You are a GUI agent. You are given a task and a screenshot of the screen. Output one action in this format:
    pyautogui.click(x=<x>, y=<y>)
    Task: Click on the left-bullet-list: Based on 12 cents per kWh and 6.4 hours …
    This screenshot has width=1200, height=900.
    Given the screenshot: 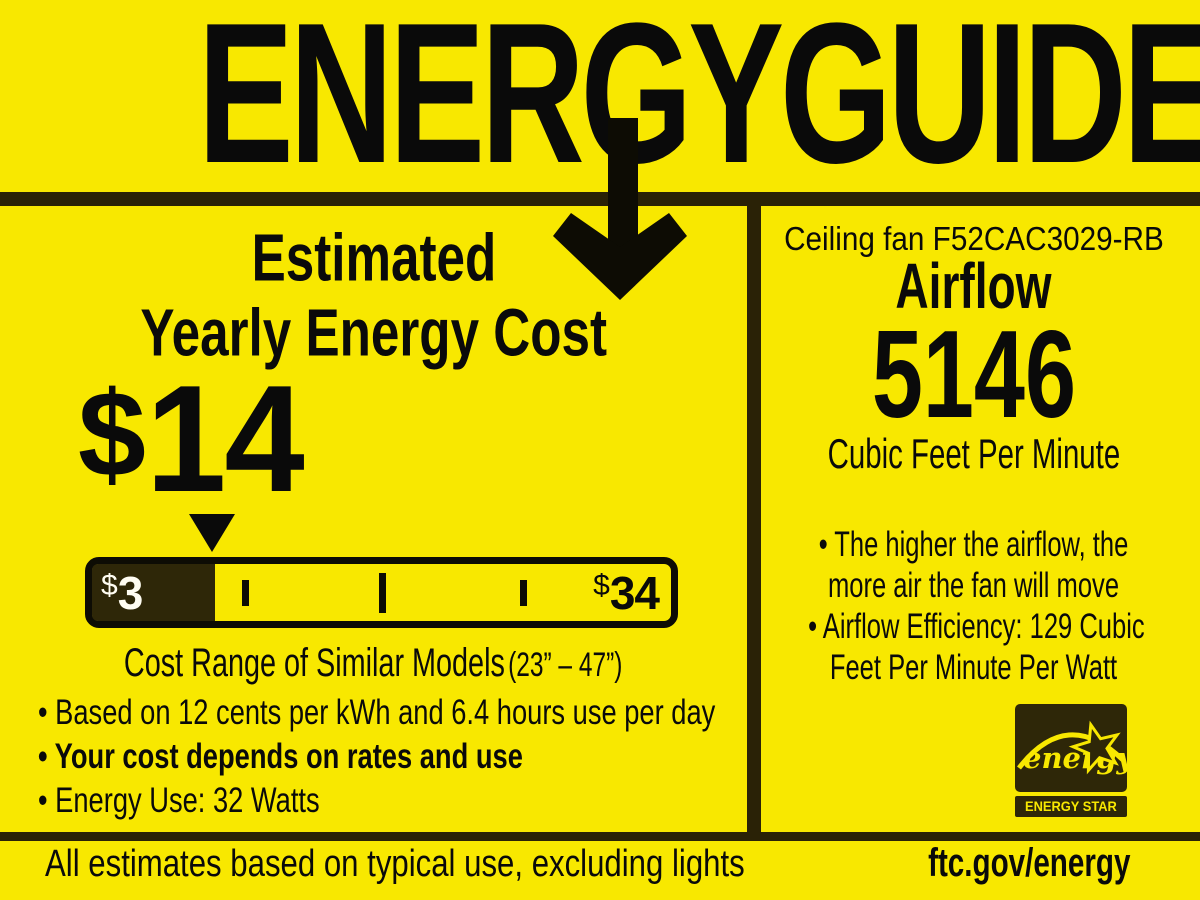 What is the action you would take?
    pyautogui.click(x=472, y=761)
    